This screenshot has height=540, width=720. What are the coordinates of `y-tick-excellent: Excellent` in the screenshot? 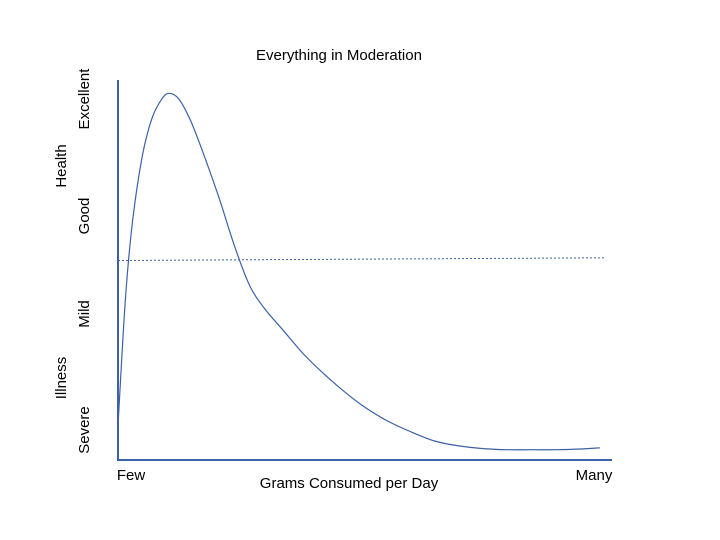 It's located at (84, 99).